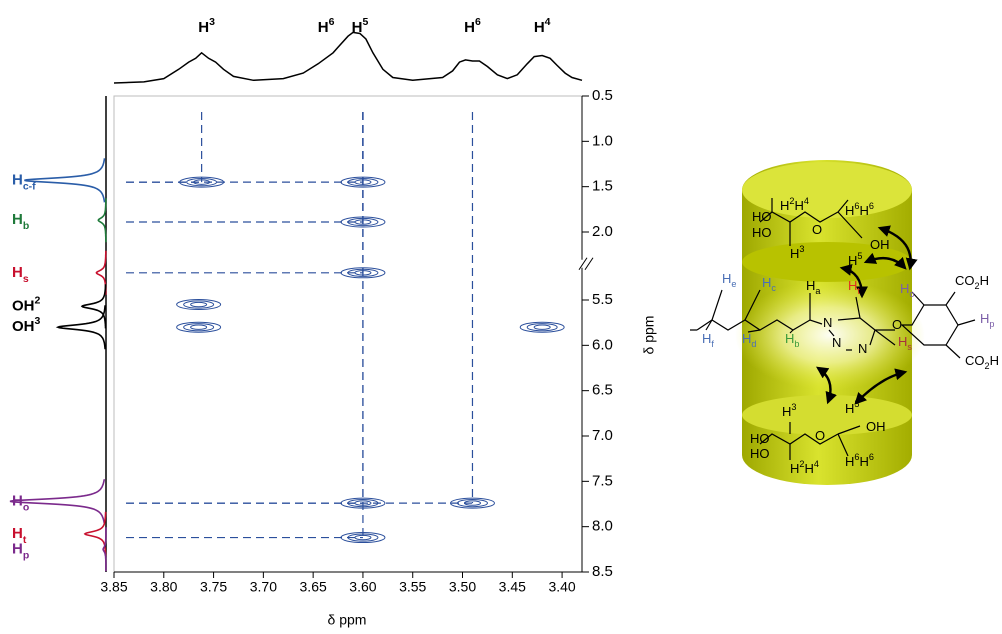 Image resolution: width=1002 pixels, height=634 pixels. What do you see at coordinates (793, 407) in the screenshot?
I see `label-part: 3` at bounding box center [793, 407].